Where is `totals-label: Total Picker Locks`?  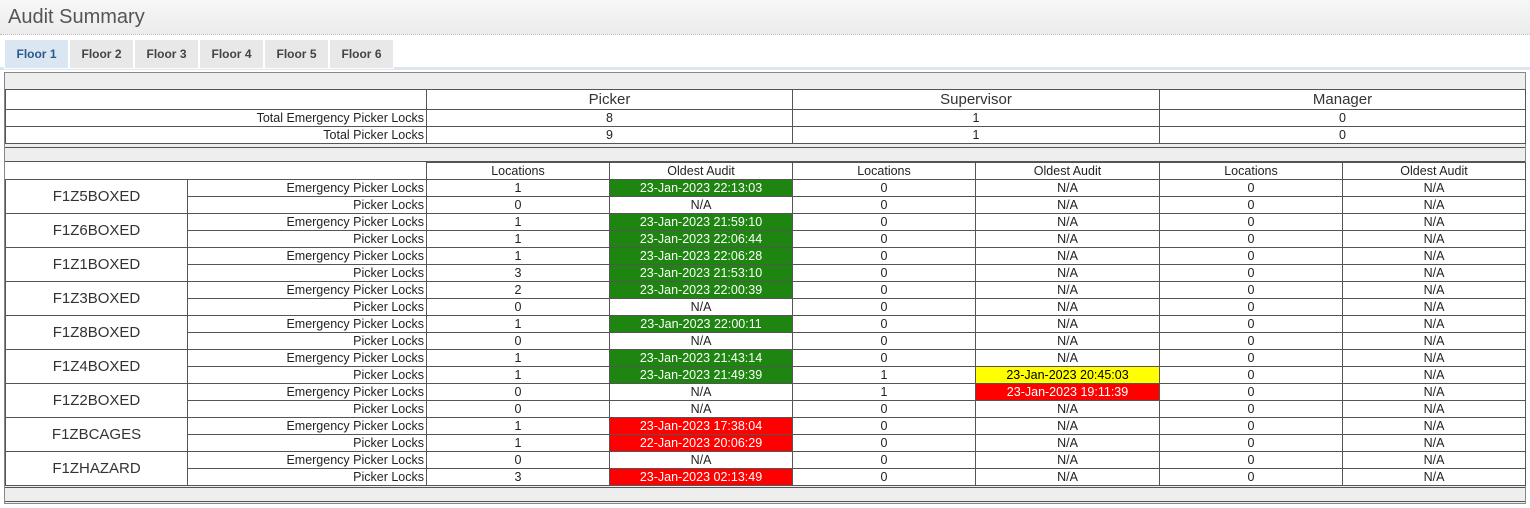 totals-label: Total Picker Locks is located at coordinates (216, 135).